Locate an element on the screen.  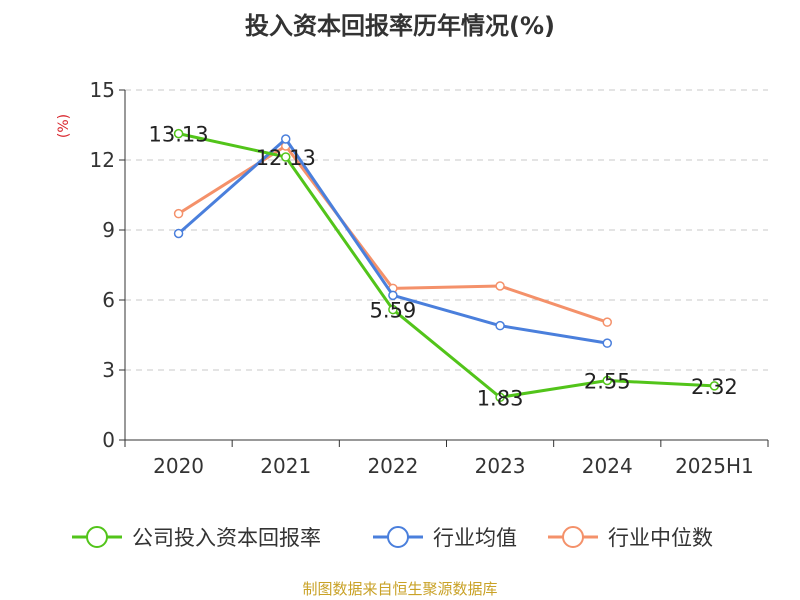
x-tick-label: 2021 is located at coordinates (285, 466).